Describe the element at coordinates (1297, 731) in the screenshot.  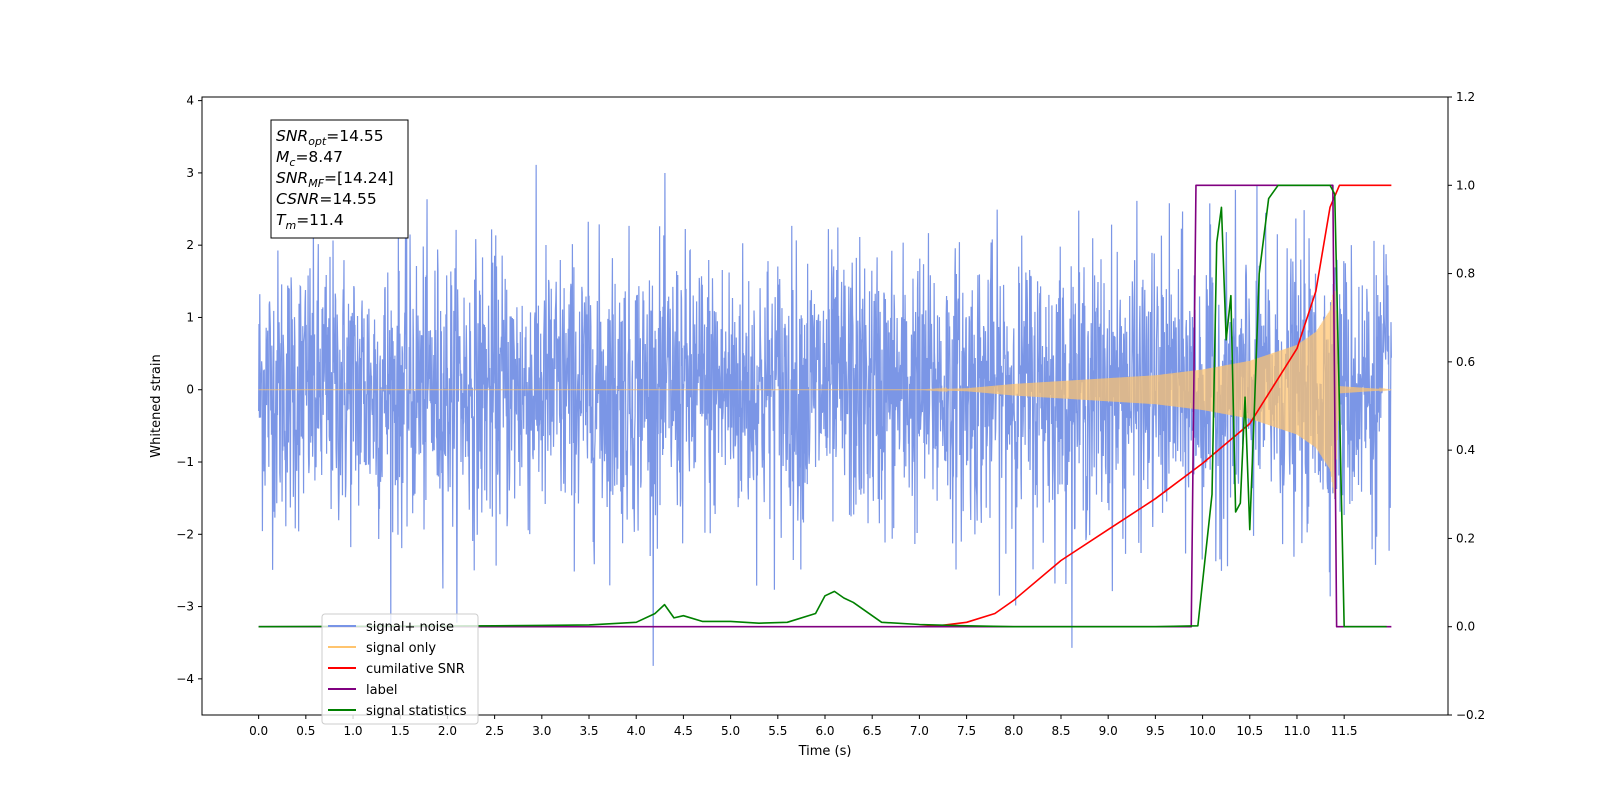
I see `x-tick-label: 11.0` at that location.